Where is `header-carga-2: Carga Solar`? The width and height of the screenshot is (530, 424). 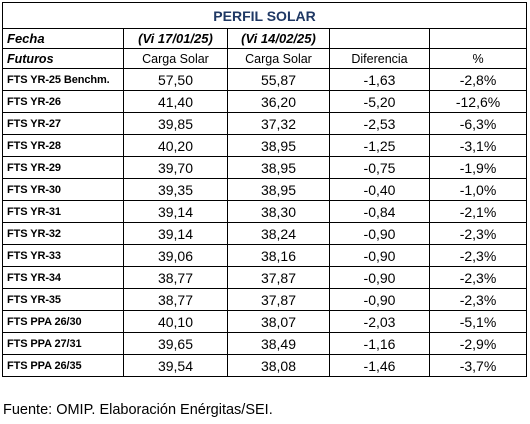
header-carga-2: Carga Solar is located at coordinates (278, 58).